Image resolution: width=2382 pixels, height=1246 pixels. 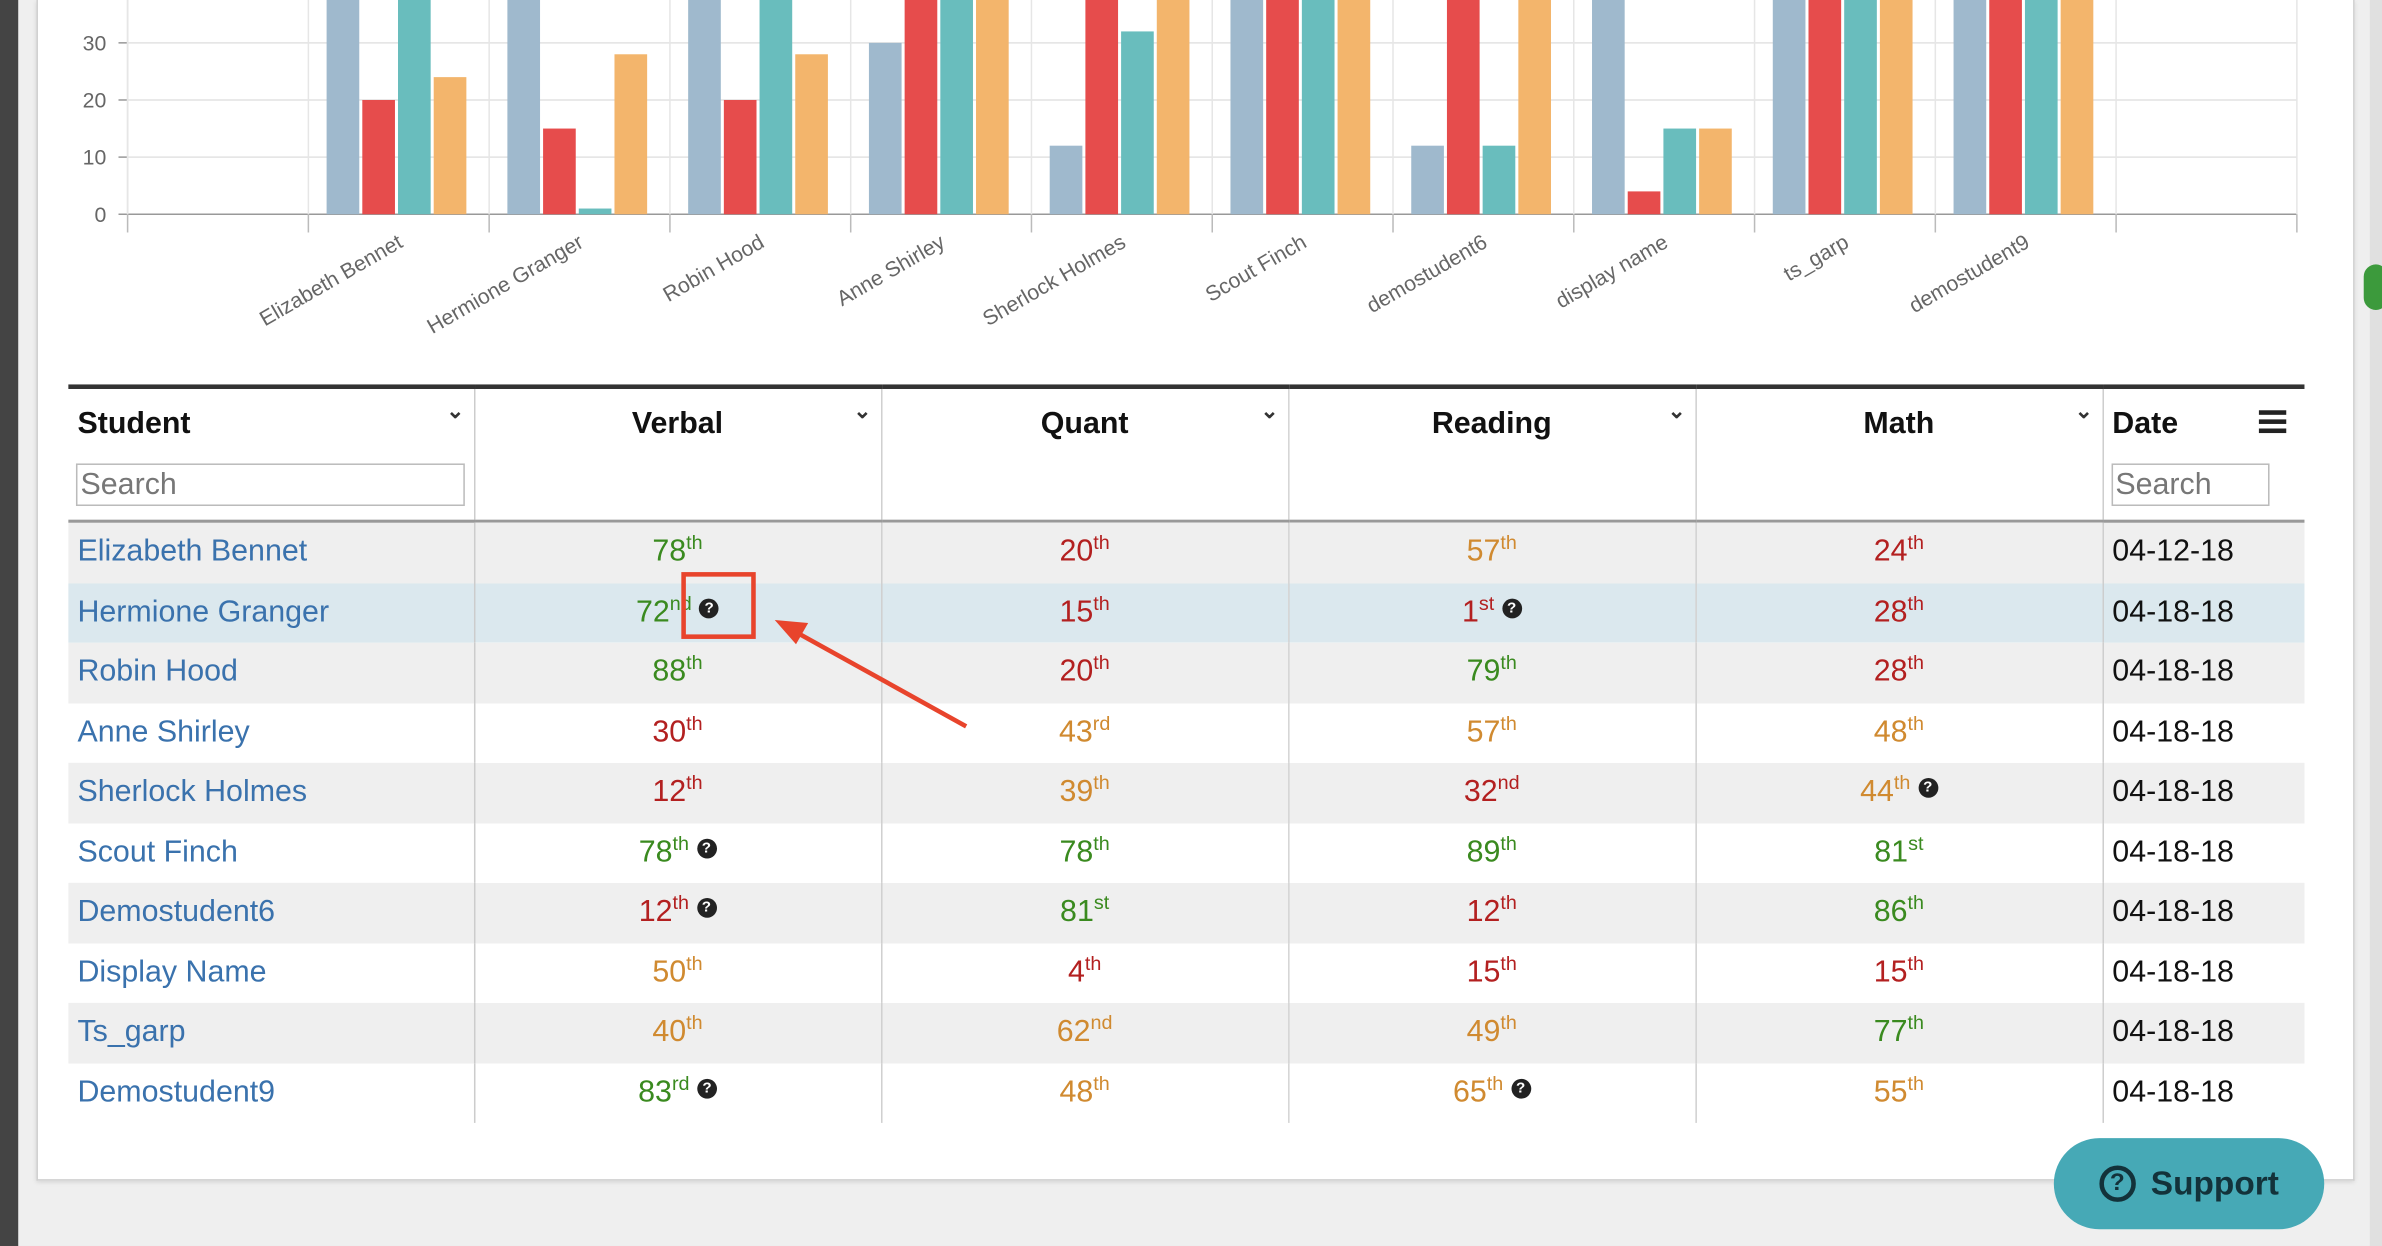 What do you see at coordinates (664, 1090) in the screenshot?
I see `percentile-value: 83rd` at bounding box center [664, 1090].